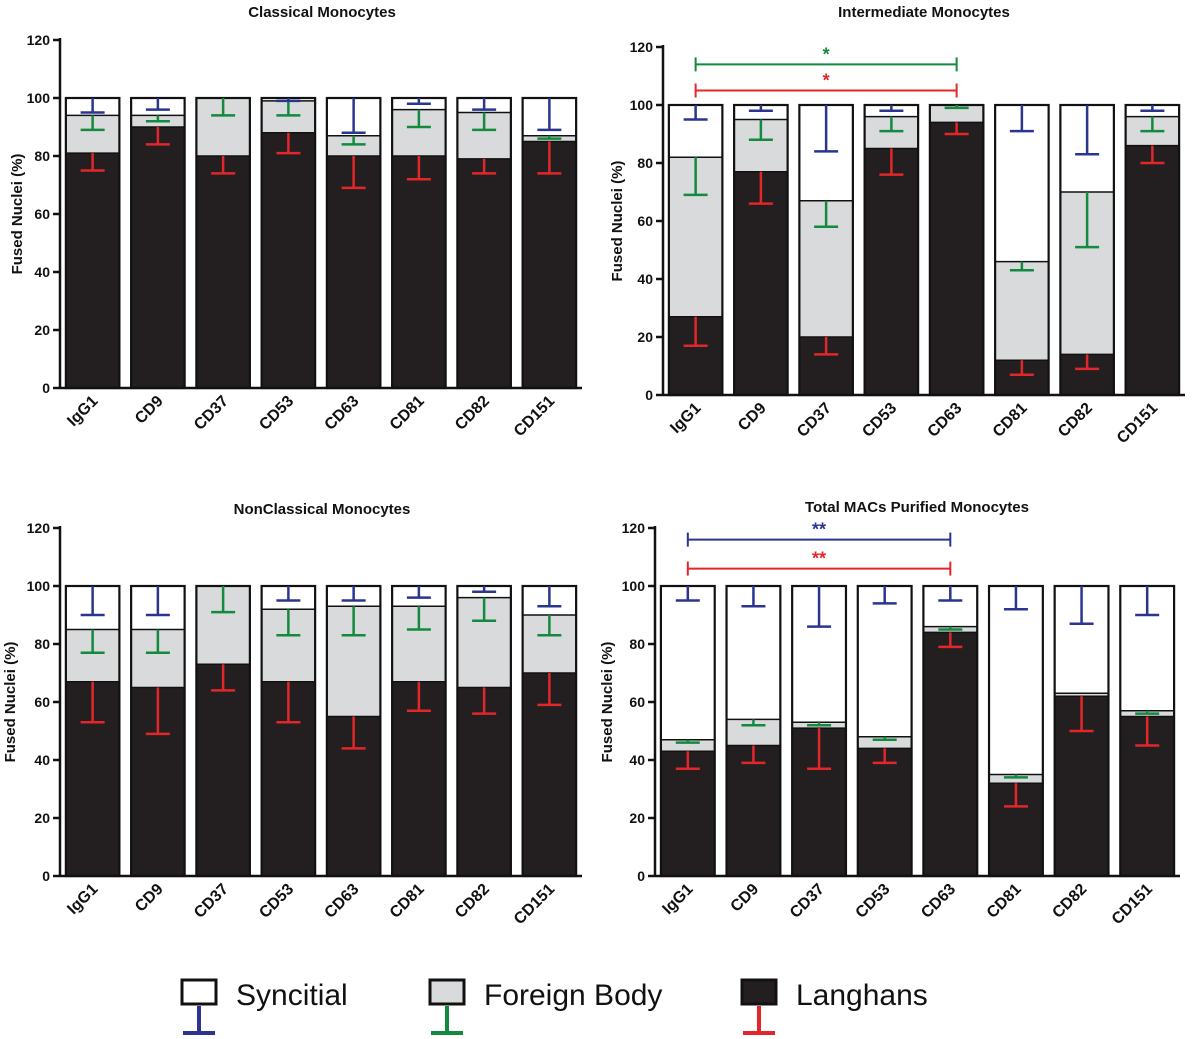 The width and height of the screenshot is (1192, 1039). I want to click on significance-label: *, so click(826, 81).